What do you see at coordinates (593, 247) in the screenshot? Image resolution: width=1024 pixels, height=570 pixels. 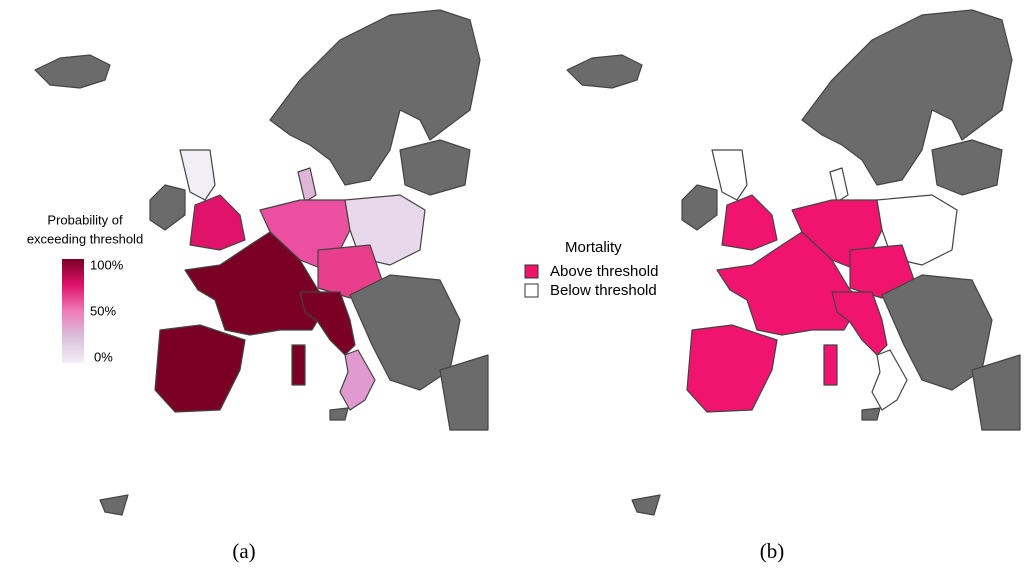 I see `legend-title: Mortality` at bounding box center [593, 247].